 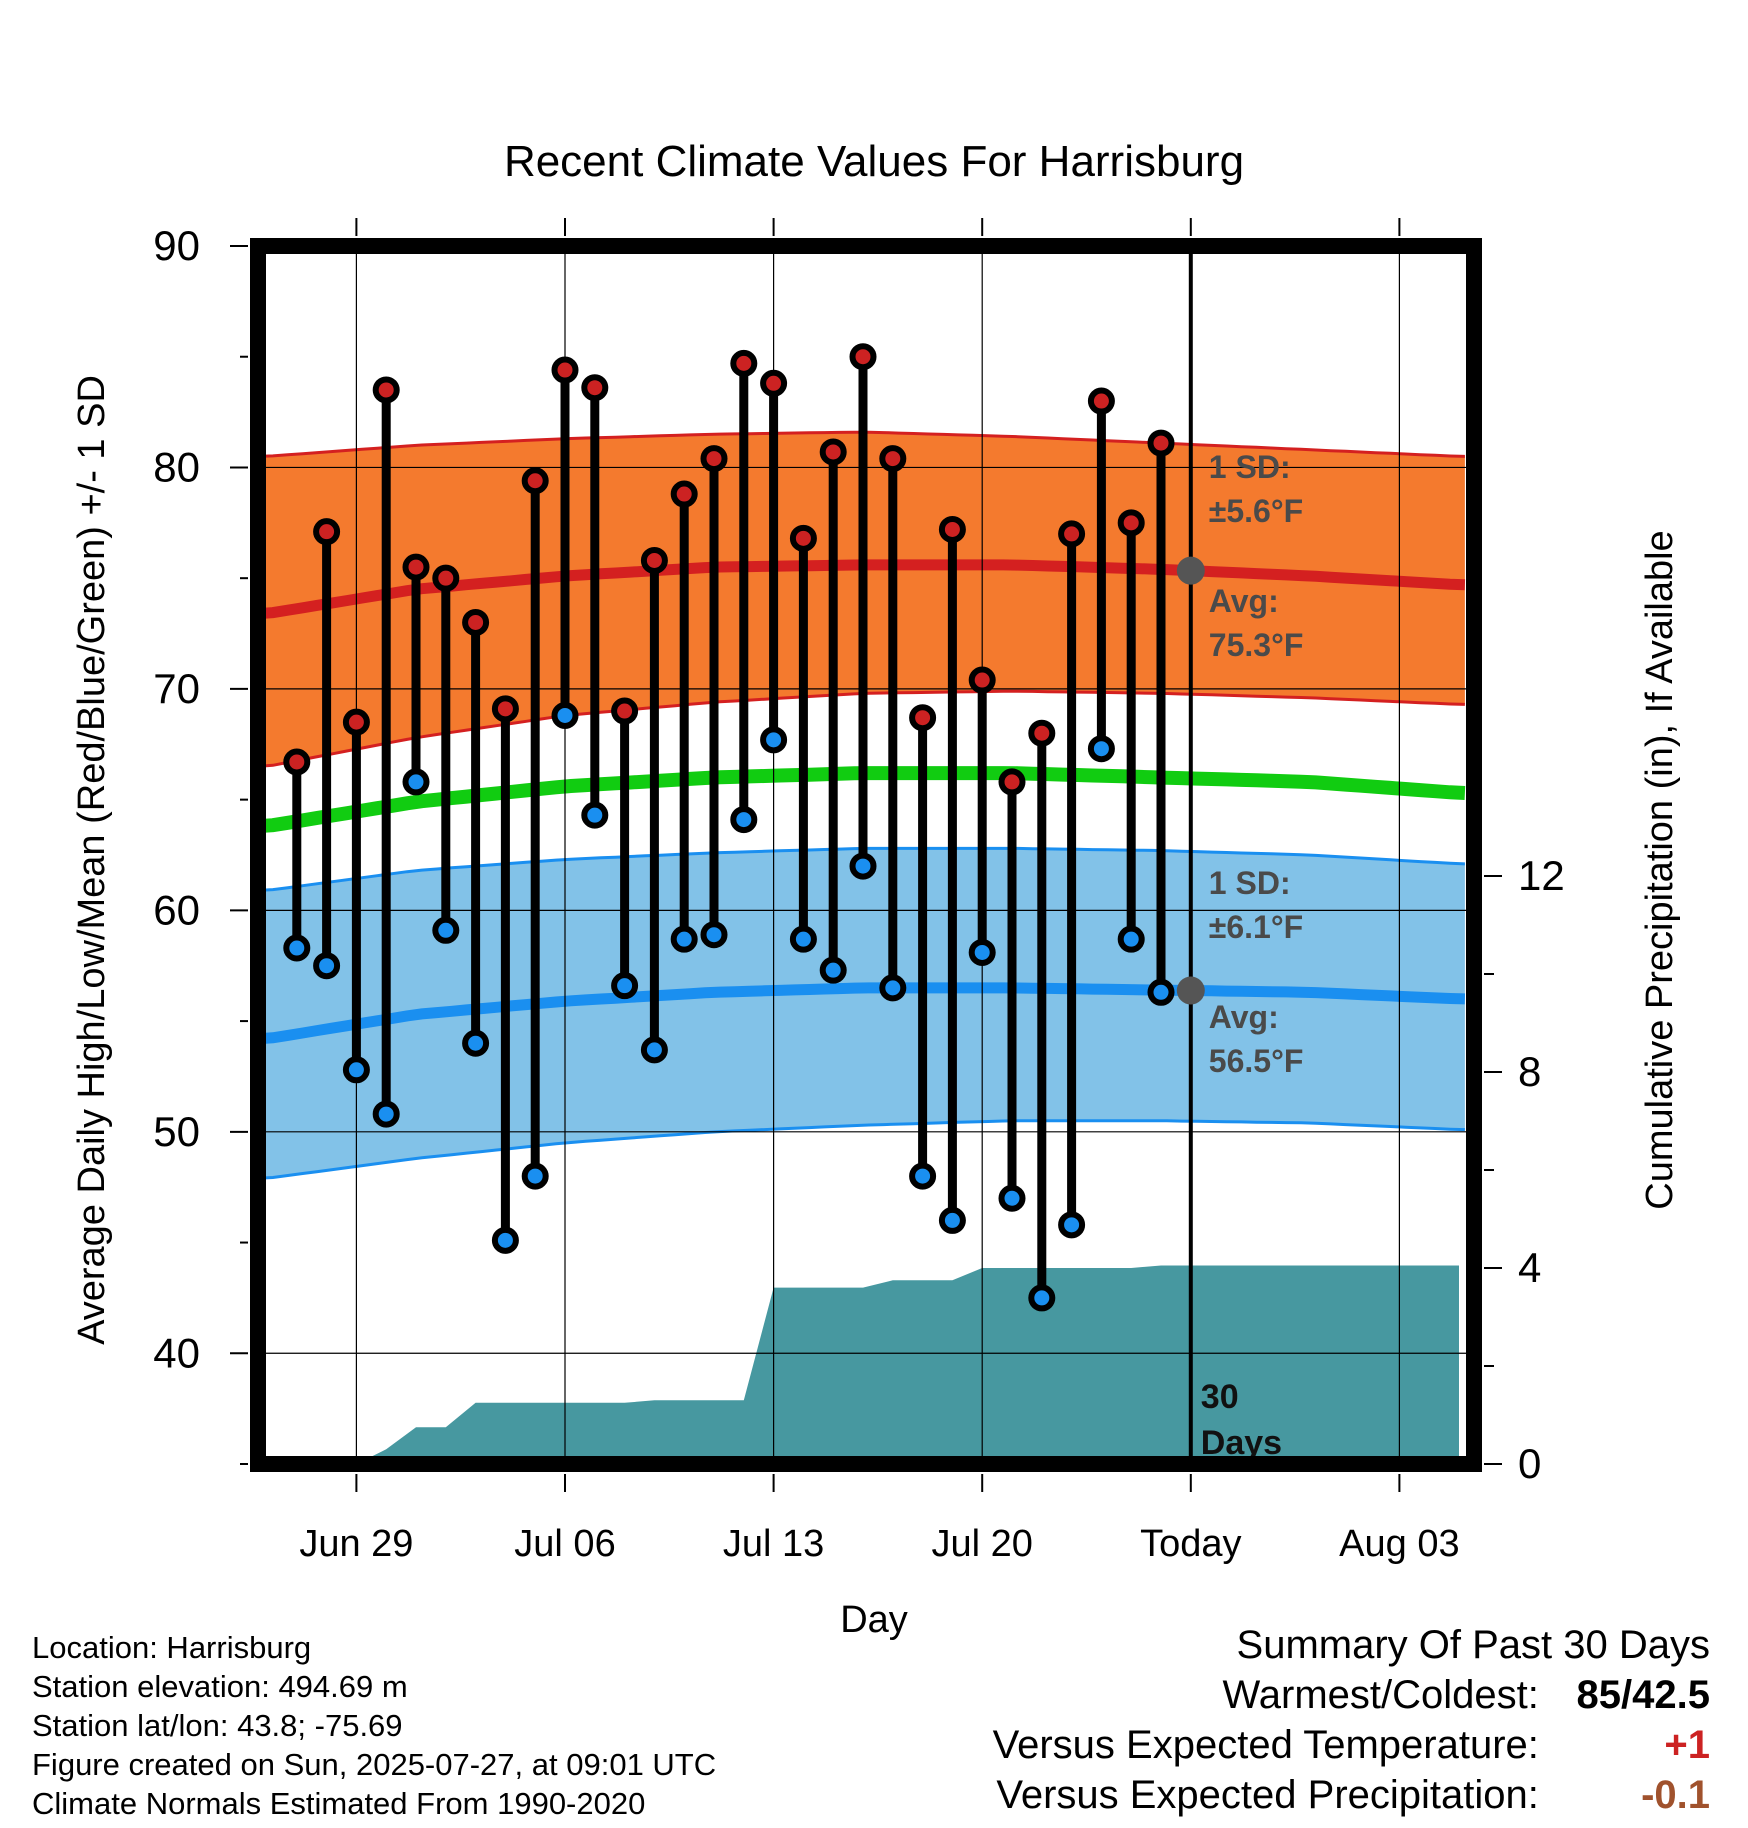 What do you see at coordinates (1241, 1443) in the screenshot?
I see `window-label-days-text: Days` at bounding box center [1241, 1443].